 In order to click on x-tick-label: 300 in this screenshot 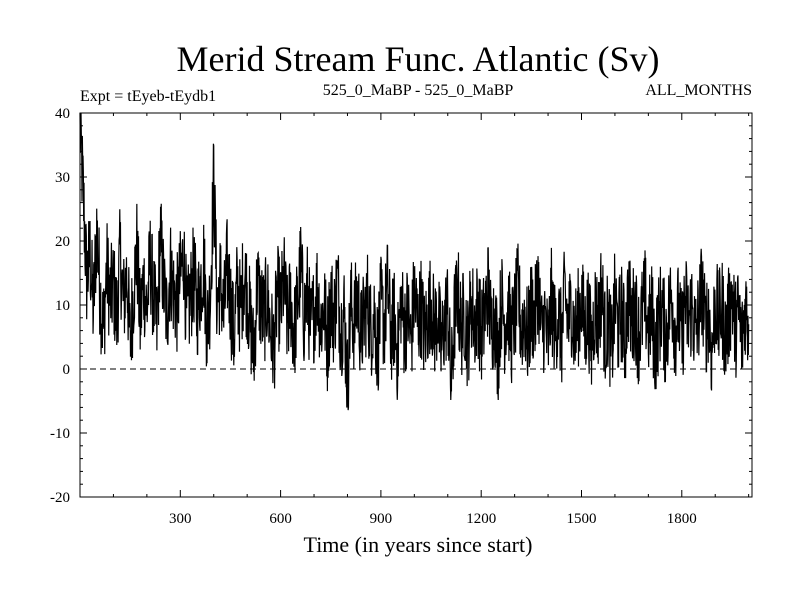, I will do `click(180, 519)`.